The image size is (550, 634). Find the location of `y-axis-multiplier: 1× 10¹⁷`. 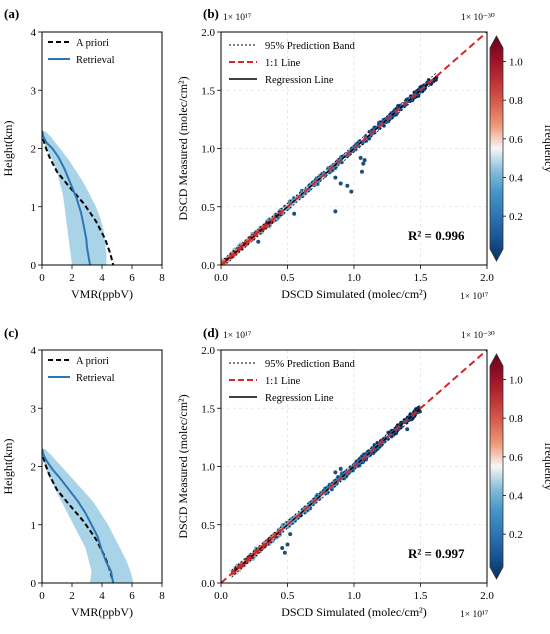

y-axis-multiplier: 1× 10¹⁷ is located at coordinates (237, 336).